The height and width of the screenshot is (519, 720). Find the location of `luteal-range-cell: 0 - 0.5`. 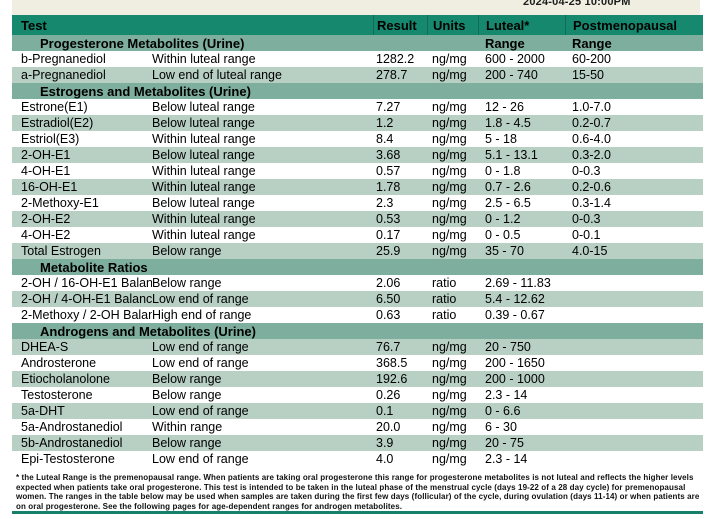

luteal-range-cell: 0 - 0.5 is located at coordinates (503, 235).